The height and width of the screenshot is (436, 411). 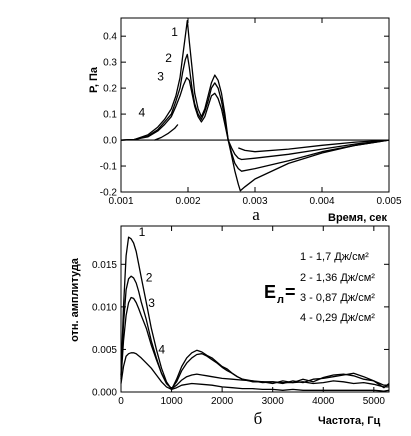 What do you see at coordinates (270, 292) in the screenshot?
I see `legend-symbol: Е` at bounding box center [270, 292].